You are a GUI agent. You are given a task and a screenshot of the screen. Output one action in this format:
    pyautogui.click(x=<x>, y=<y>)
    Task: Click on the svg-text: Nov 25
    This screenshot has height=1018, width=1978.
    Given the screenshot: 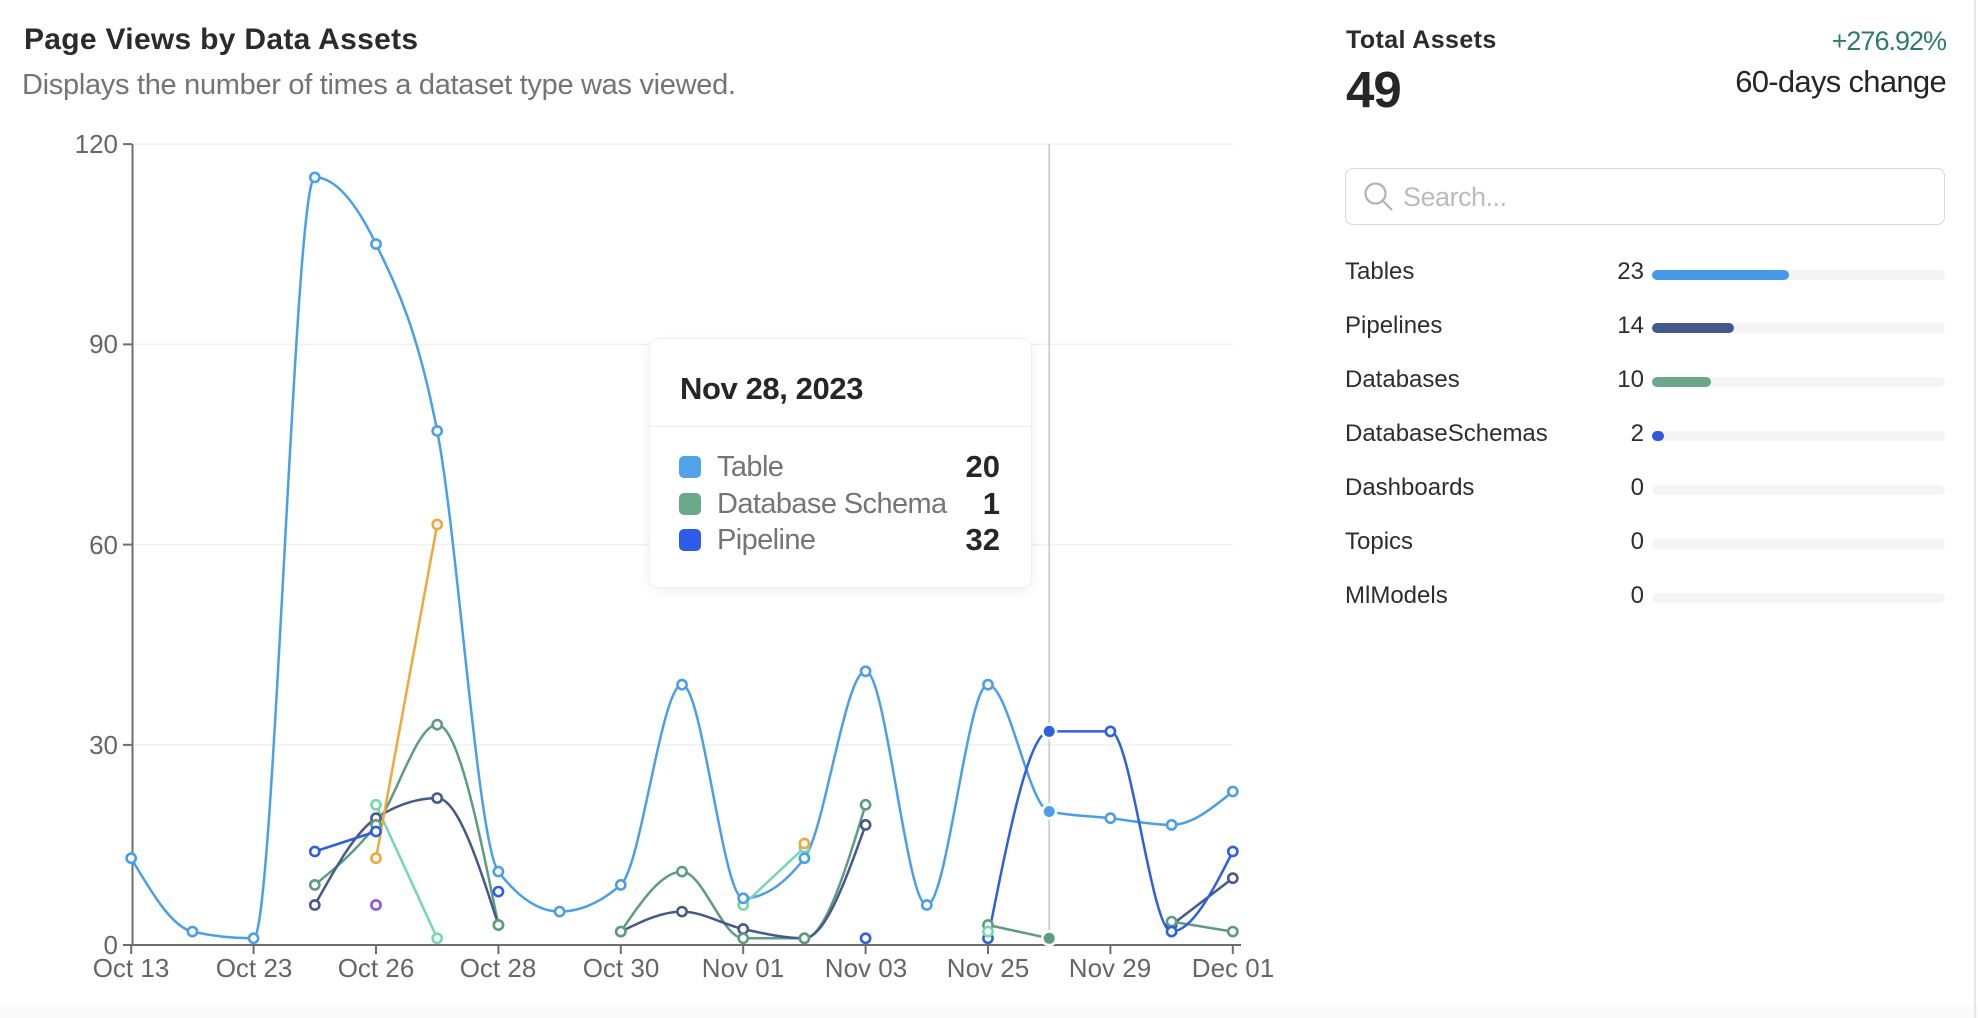 What is the action you would take?
    pyautogui.click(x=988, y=968)
    